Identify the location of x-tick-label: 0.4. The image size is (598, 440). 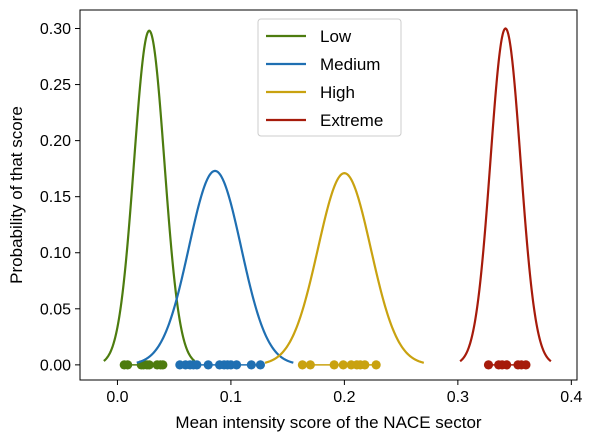
(571, 397).